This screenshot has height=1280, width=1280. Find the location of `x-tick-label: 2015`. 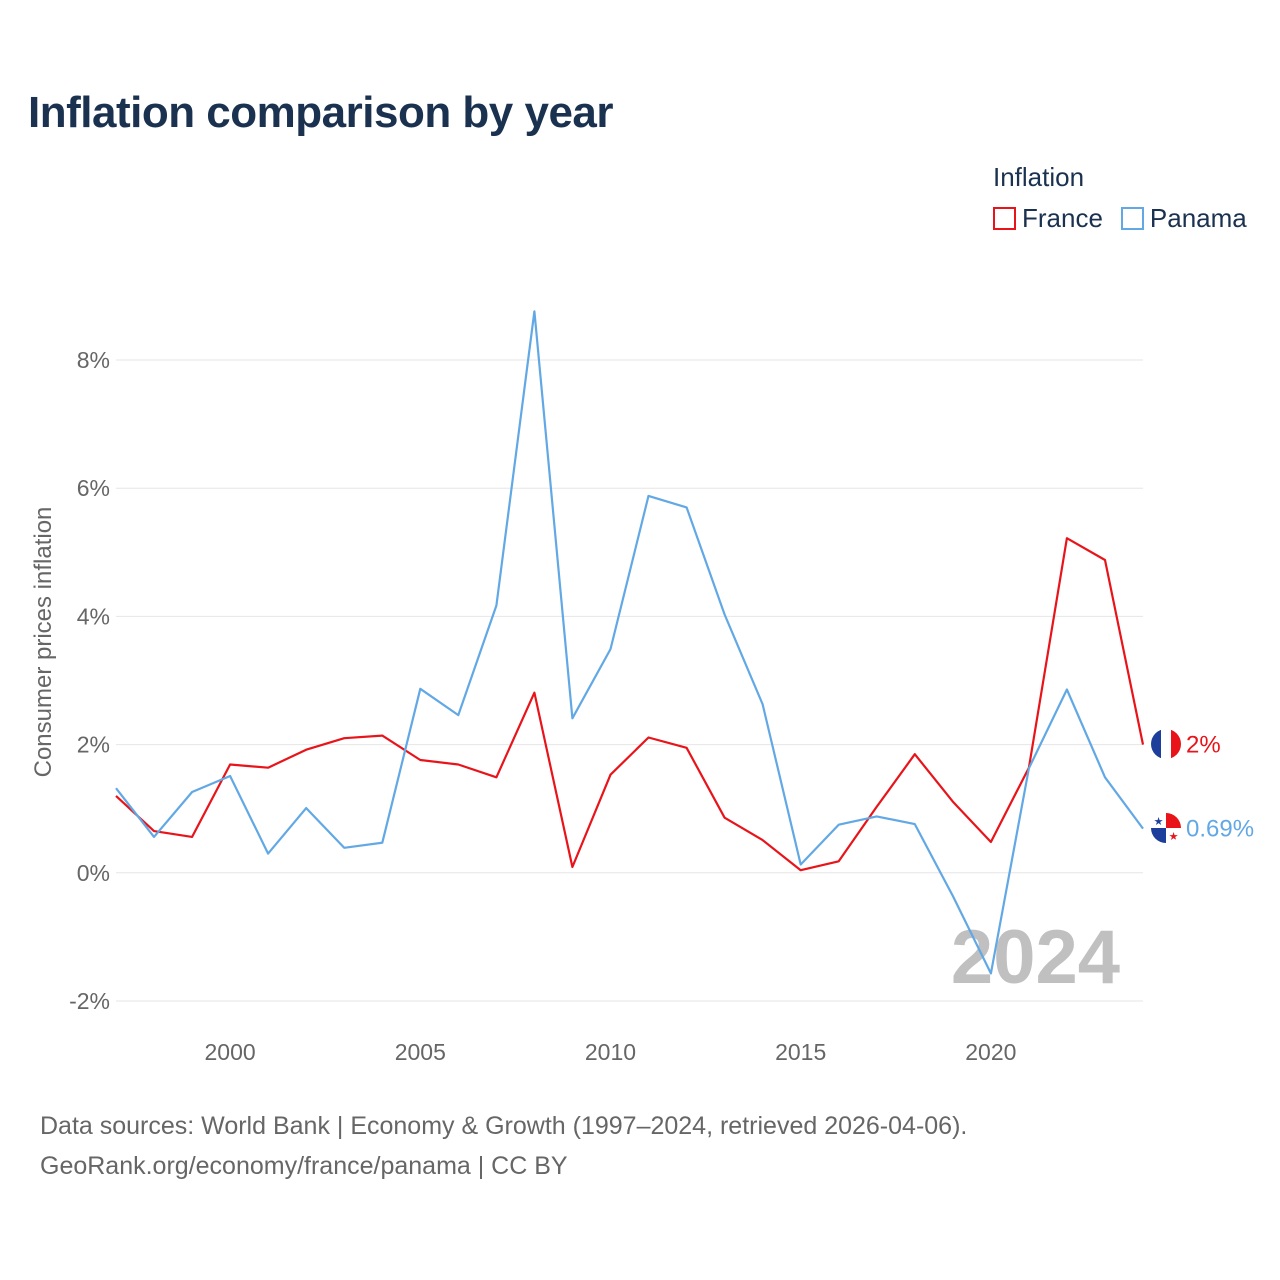

x-tick-label: 2015 is located at coordinates (800, 1052).